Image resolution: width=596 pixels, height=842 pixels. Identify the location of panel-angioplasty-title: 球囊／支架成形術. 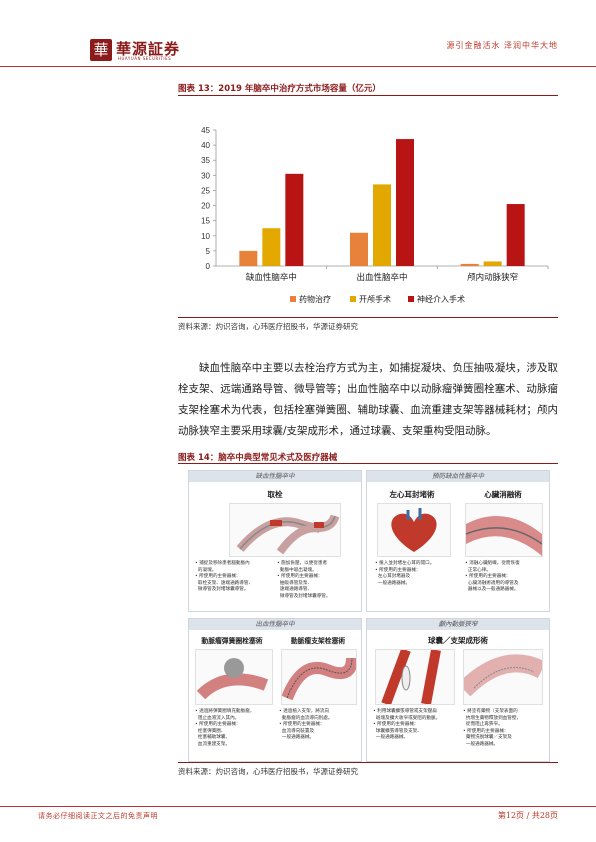
(458, 640).